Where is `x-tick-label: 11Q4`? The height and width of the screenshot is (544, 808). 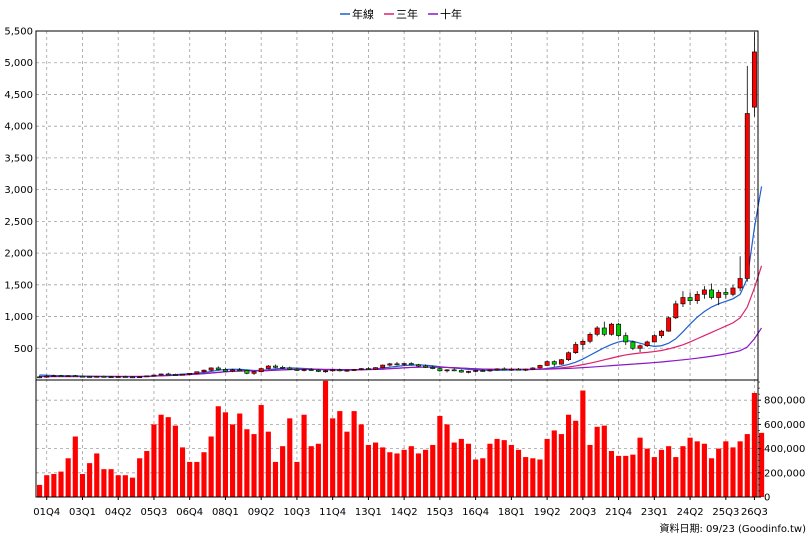
x-tick-label: 11Q4 is located at coordinates (332, 512).